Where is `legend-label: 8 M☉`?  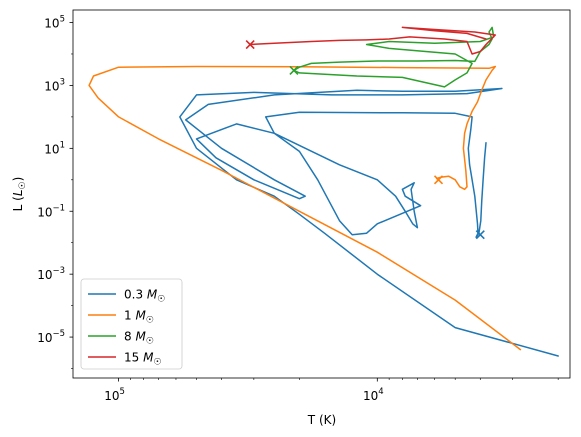
legend-label: 8 M☉ is located at coordinates (139, 338).